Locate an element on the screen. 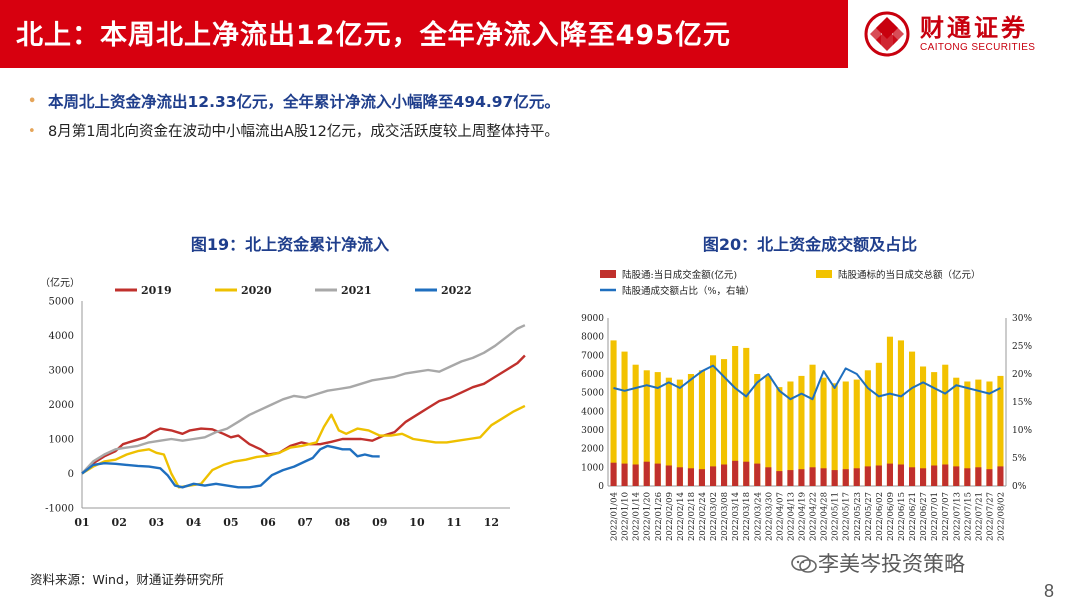 Image resolution: width=1080 pixels, height=608 pixels. bullet-item: • 本周北上资金净流出12.33亿元，全年累计净流入小幅降至494.97亿元。 is located at coordinates (541, 102).